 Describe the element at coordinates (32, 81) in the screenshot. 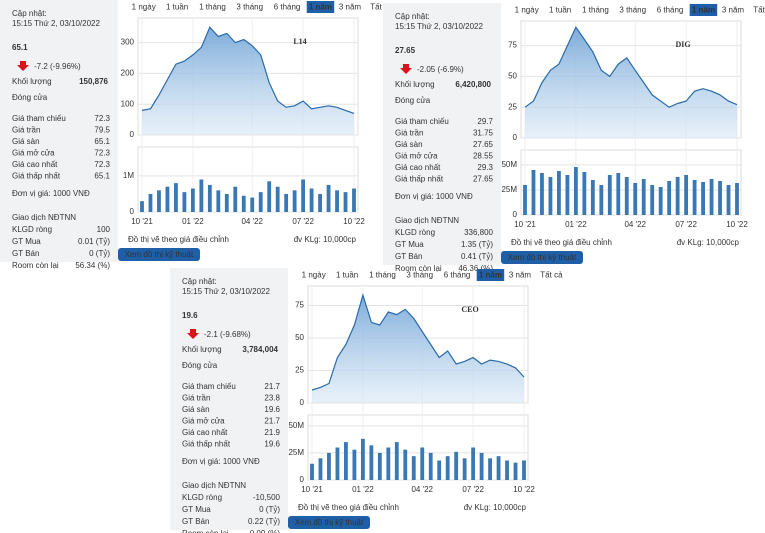

I see `volume-label: Khối lượng` at that location.